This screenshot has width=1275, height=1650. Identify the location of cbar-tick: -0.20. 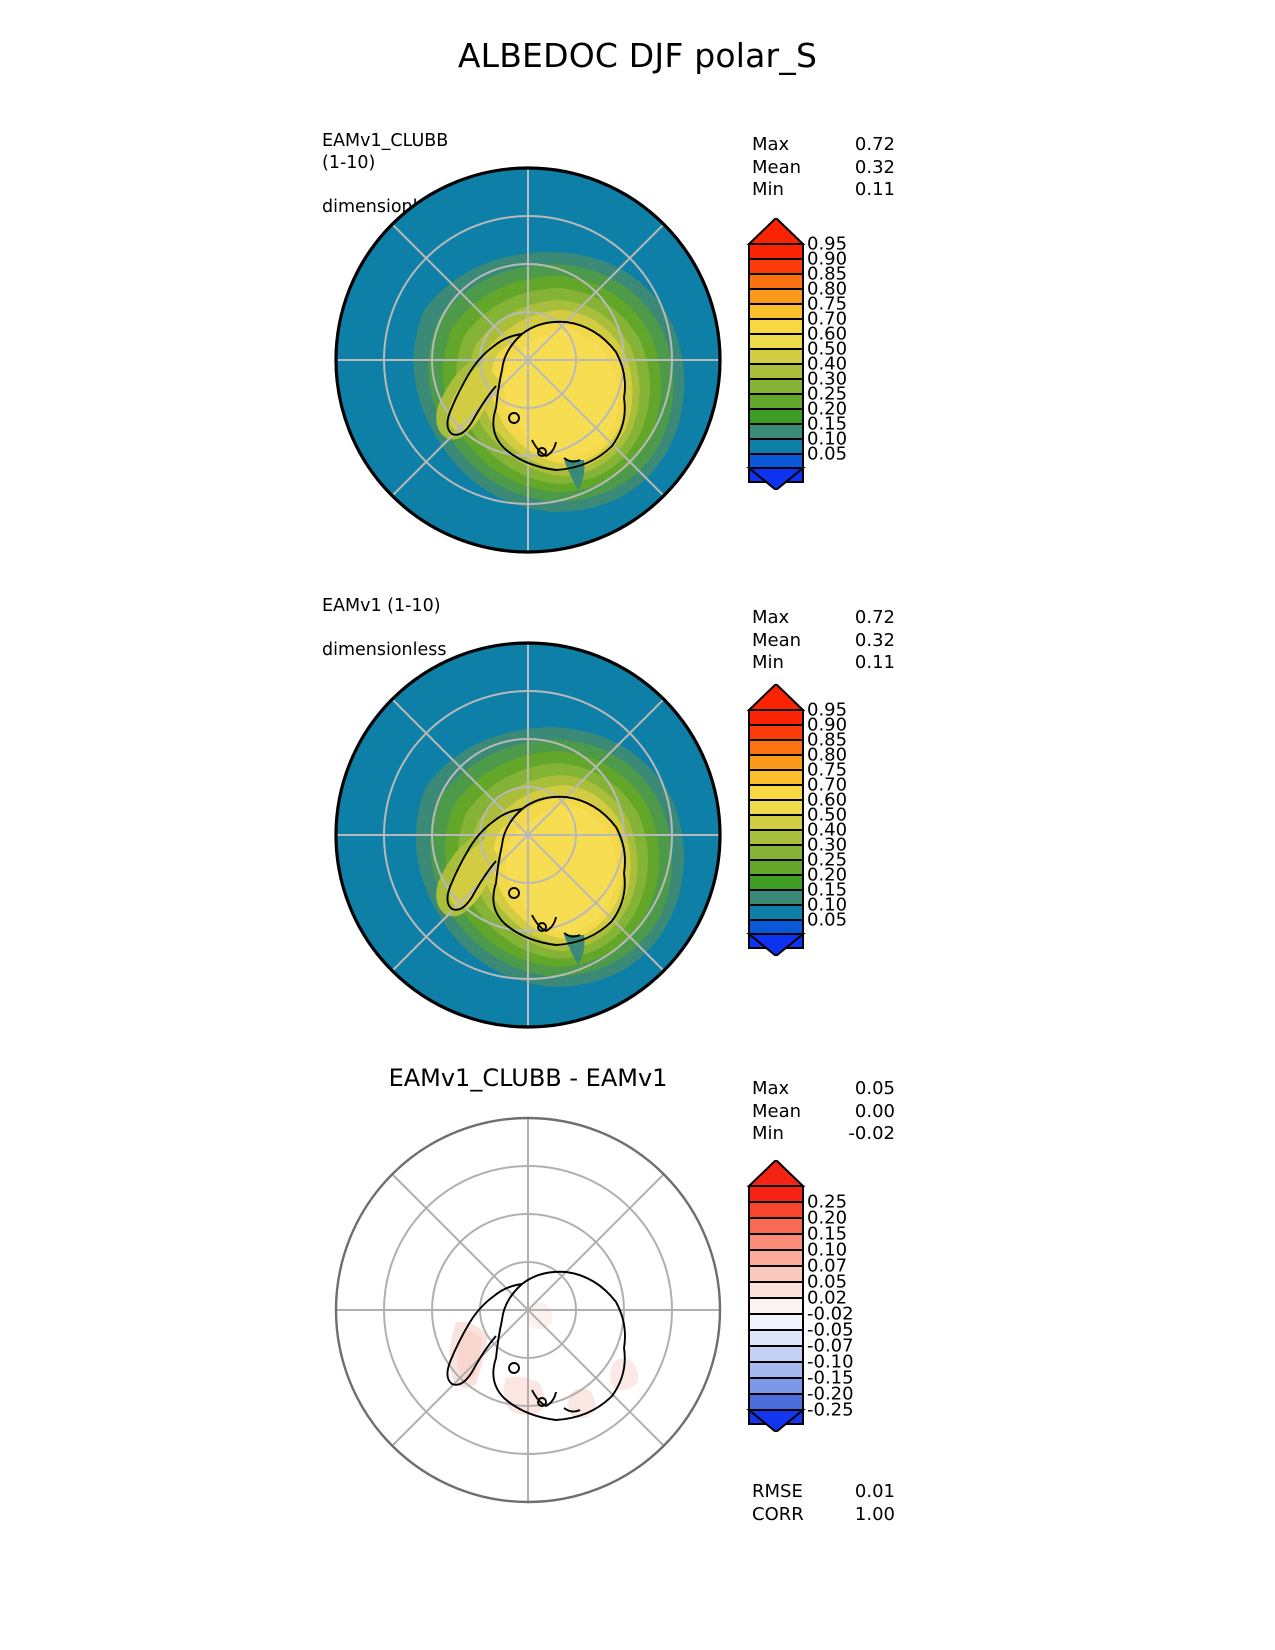
(830, 1394).